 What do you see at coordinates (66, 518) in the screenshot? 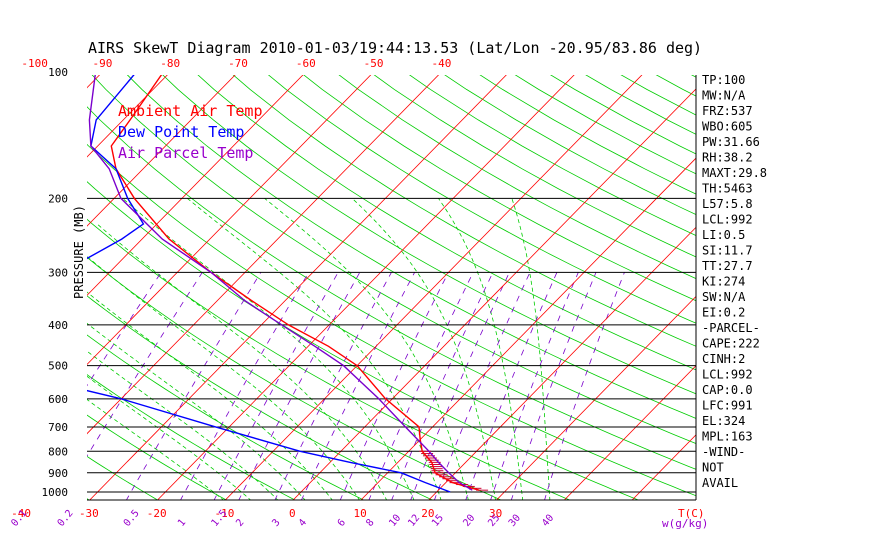
I see `mixing-ratio-label: 0.2` at bounding box center [66, 518].